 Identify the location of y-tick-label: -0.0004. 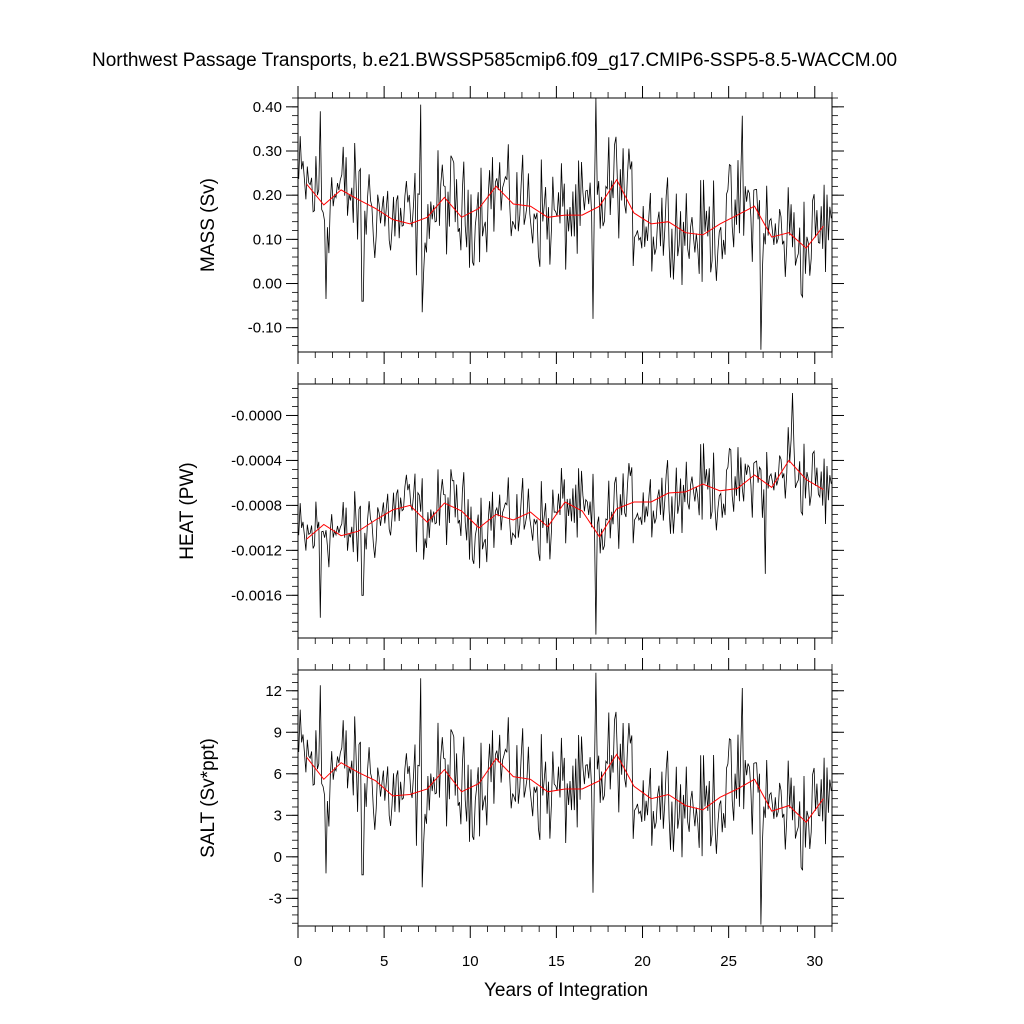
(256, 460).